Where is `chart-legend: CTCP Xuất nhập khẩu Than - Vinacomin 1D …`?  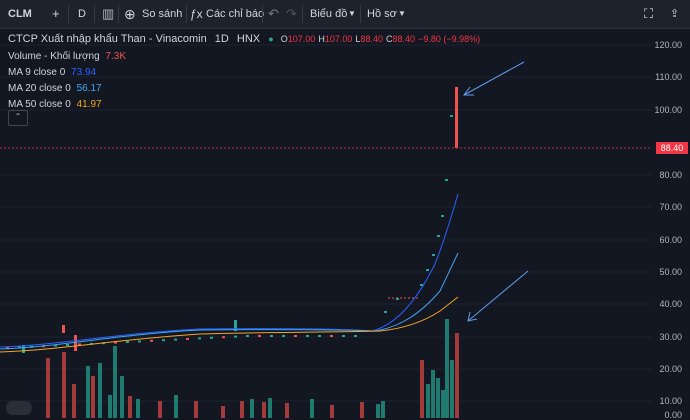 chart-legend: CTCP Xuất nhập khẩu Than - Vinacomin 1D … is located at coordinates (244, 39).